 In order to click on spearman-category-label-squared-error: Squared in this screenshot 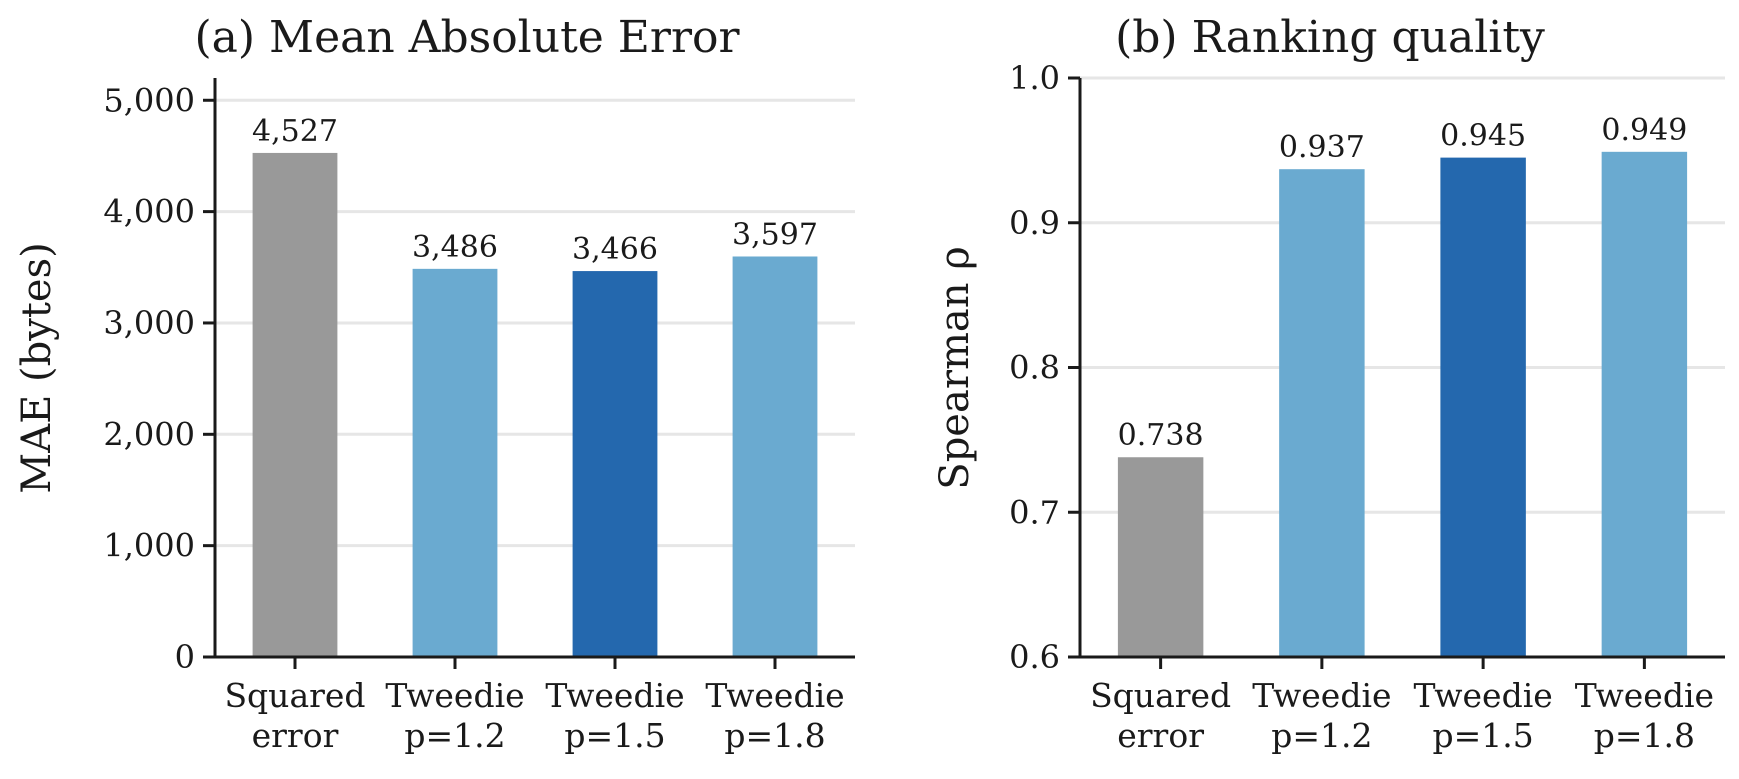, I will do `click(1160, 695)`.